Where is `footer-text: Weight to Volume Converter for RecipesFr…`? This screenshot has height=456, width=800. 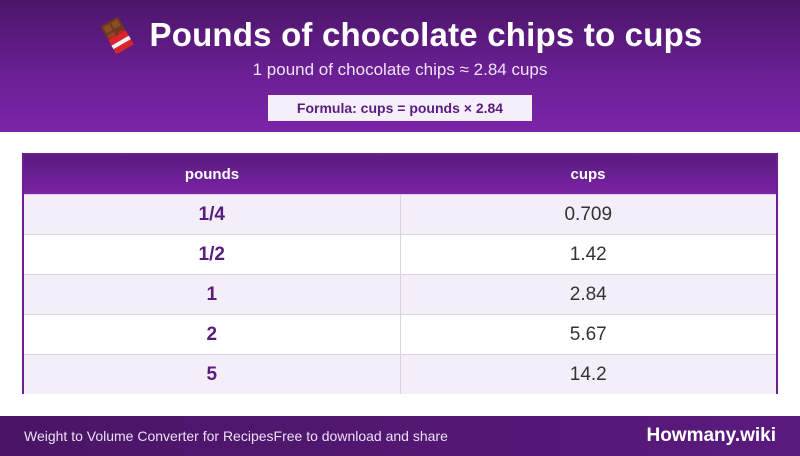
footer-text: Weight to Volume Converter for RecipesFr… is located at coordinates (236, 436).